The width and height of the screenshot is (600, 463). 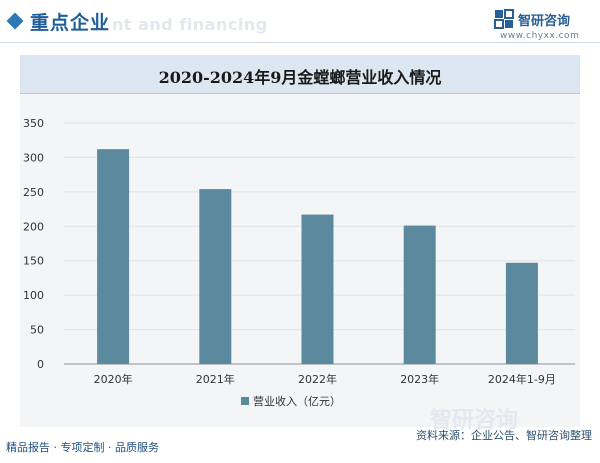 I want to click on watermark-text: nt and financing, so click(x=190, y=24).